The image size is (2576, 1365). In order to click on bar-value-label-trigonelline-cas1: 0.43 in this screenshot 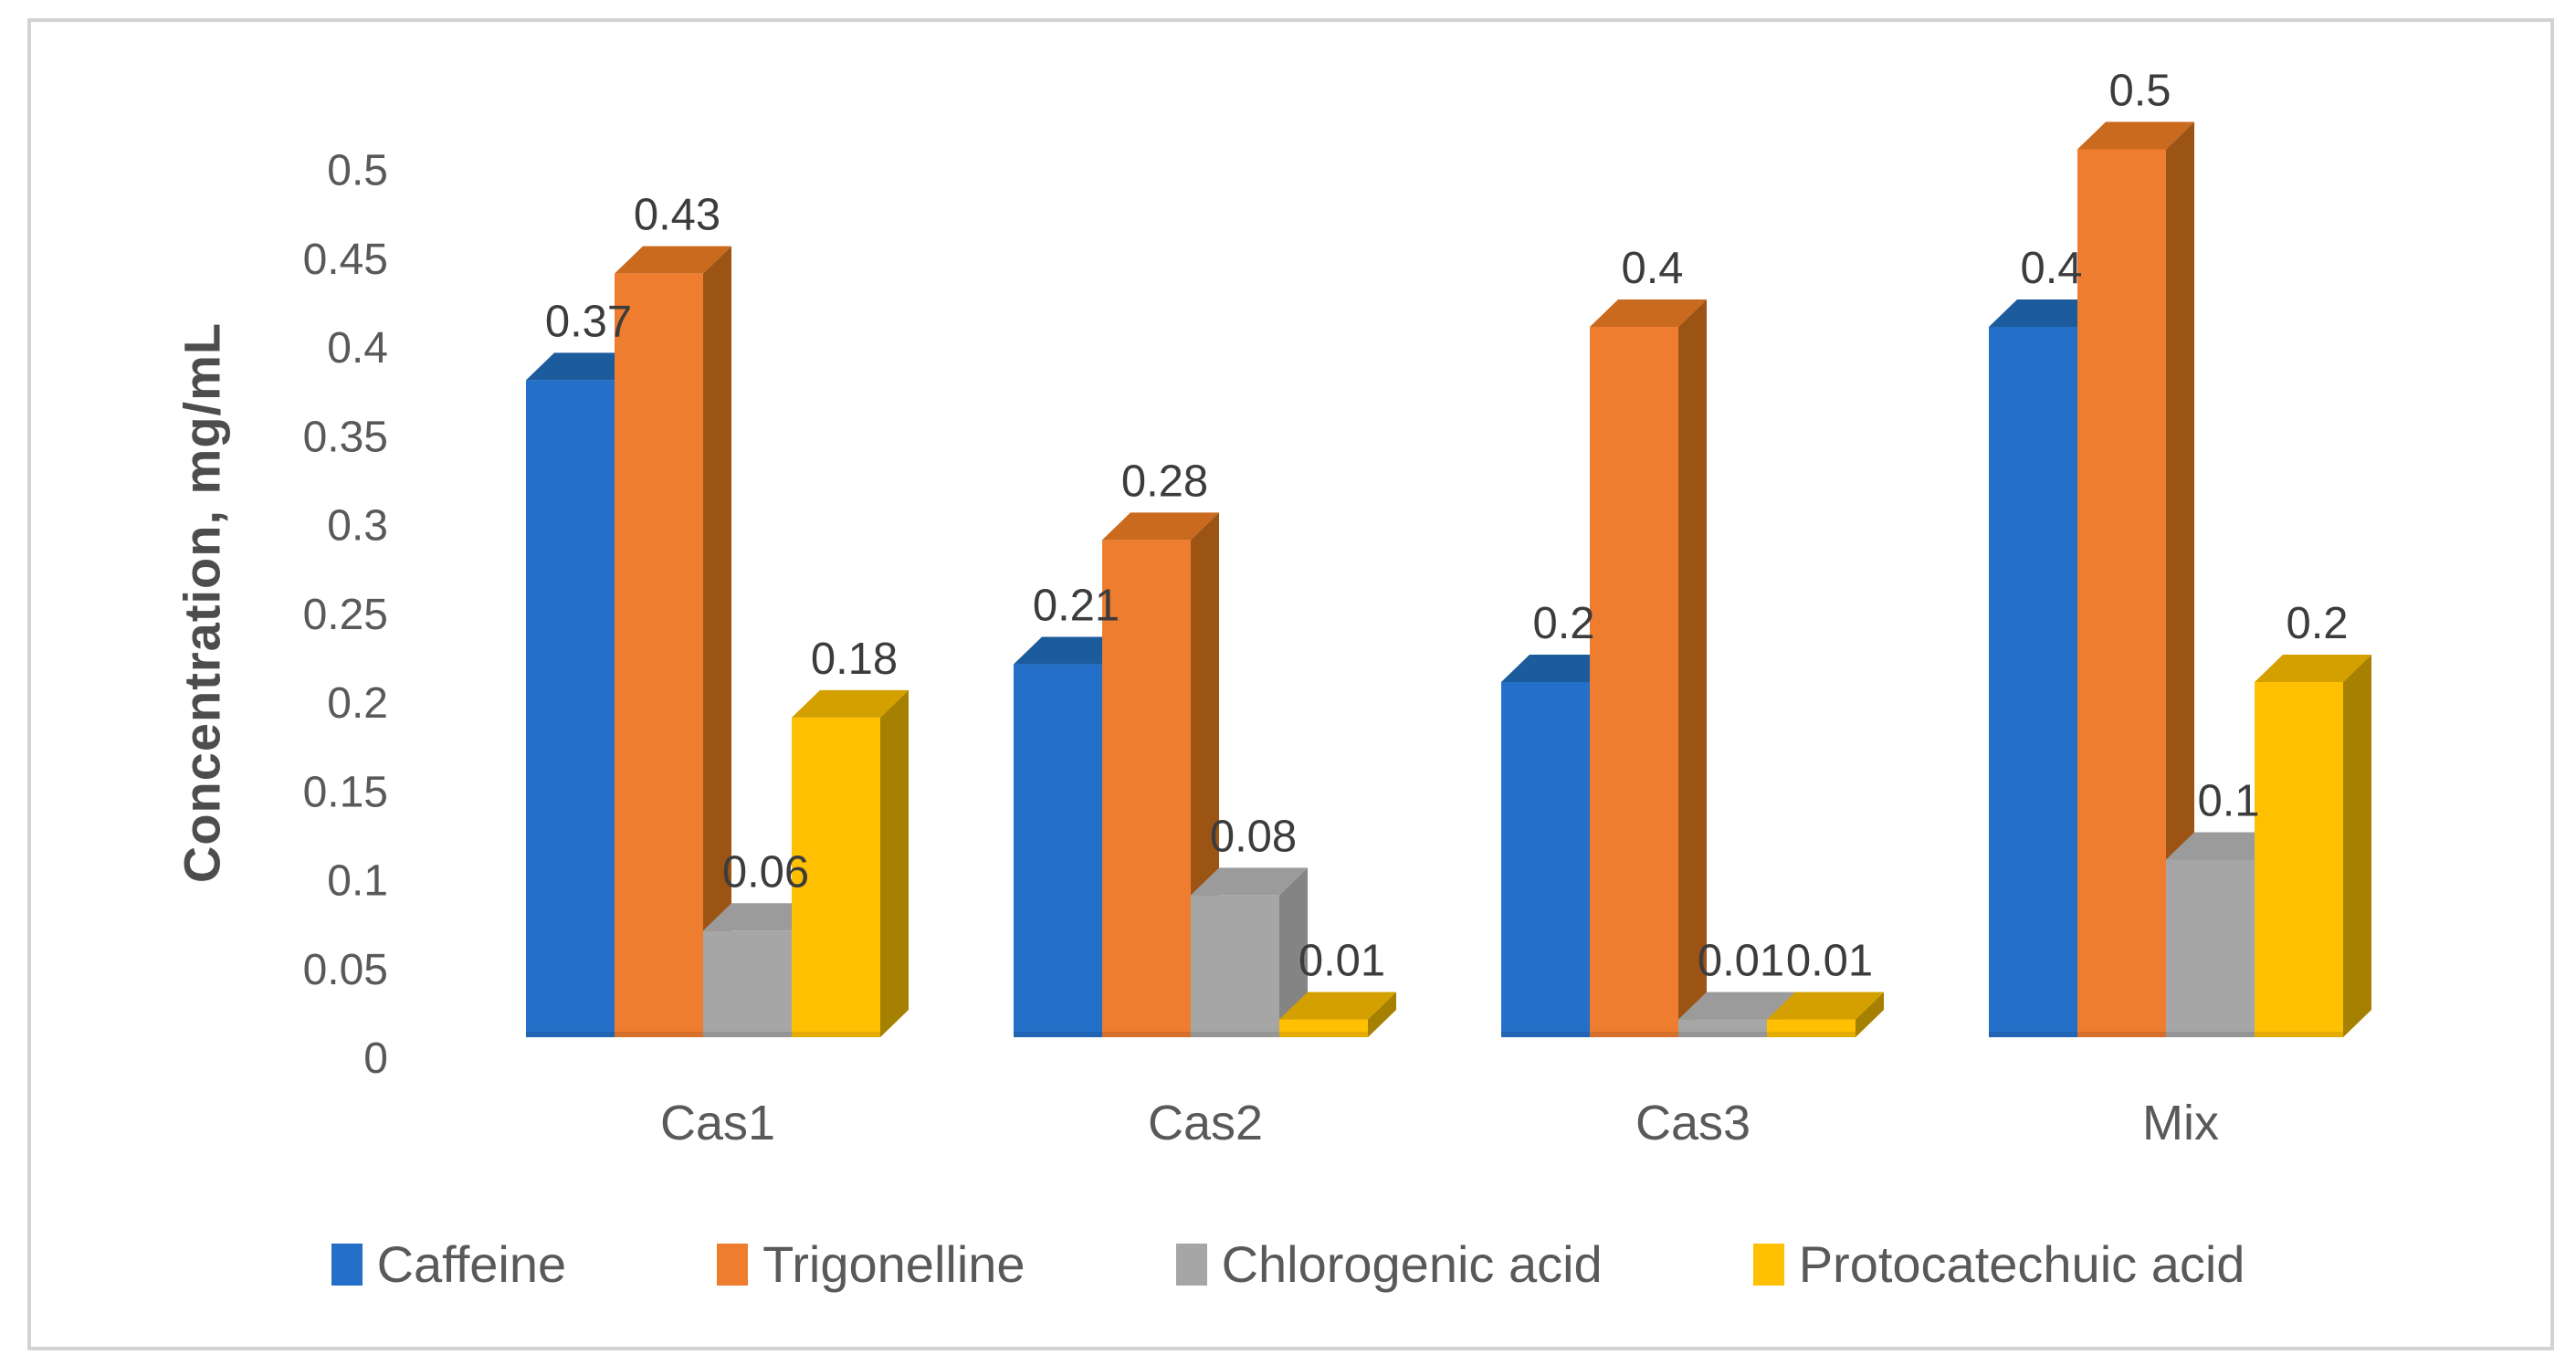, I will do `click(677, 215)`.